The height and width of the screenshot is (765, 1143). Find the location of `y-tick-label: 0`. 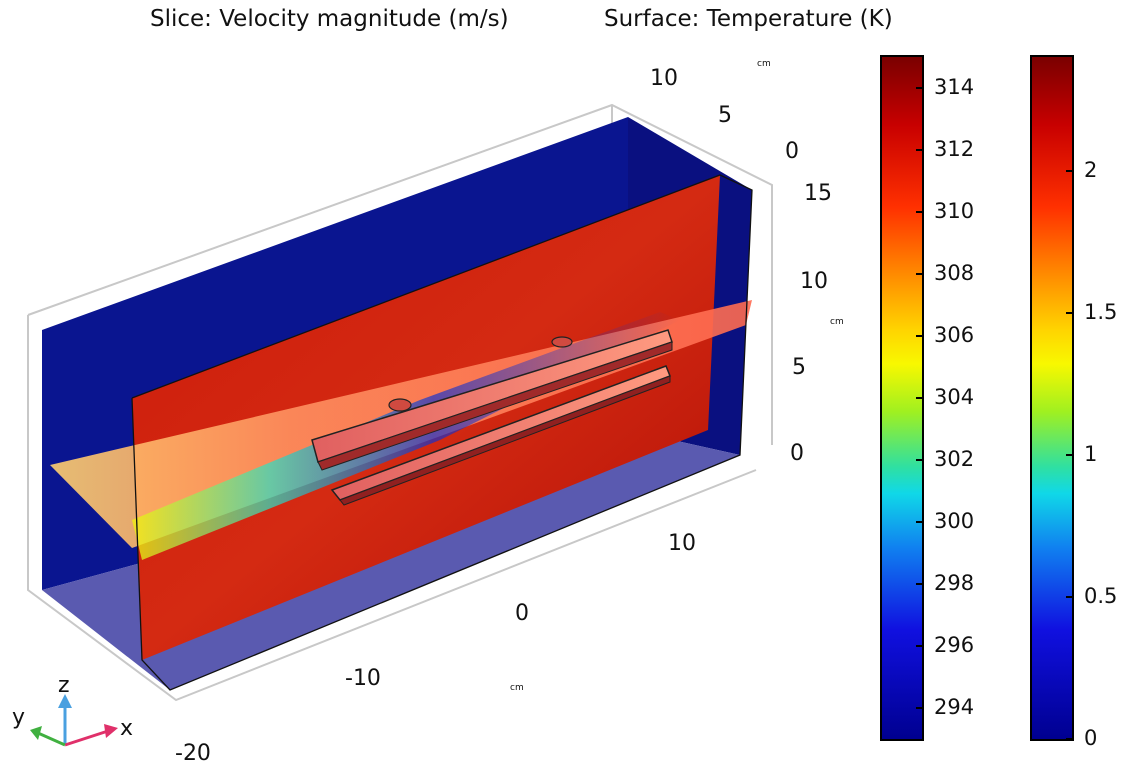

y-tick-label: 0 is located at coordinates (792, 151).